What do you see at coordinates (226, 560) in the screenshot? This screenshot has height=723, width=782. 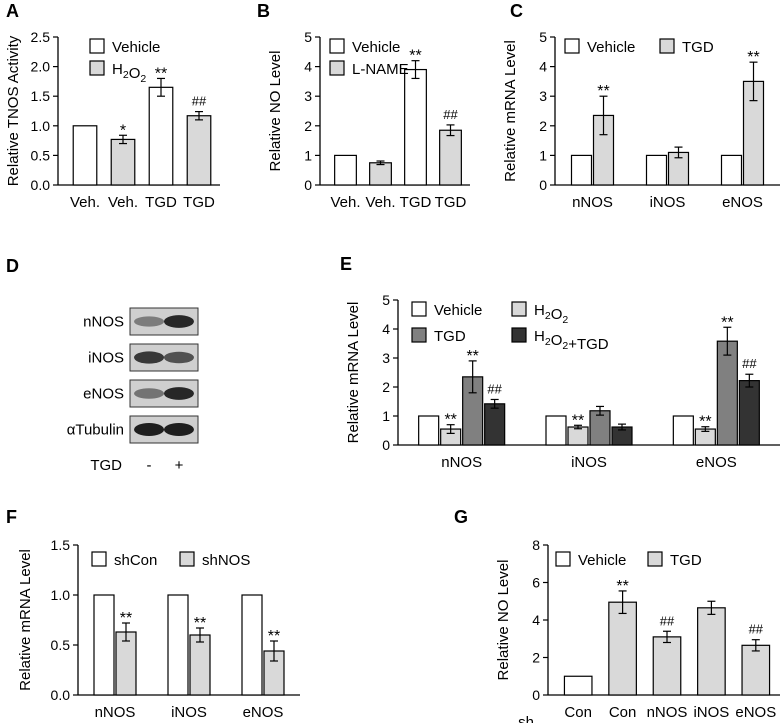 I see `legend-label: shNOS` at bounding box center [226, 560].